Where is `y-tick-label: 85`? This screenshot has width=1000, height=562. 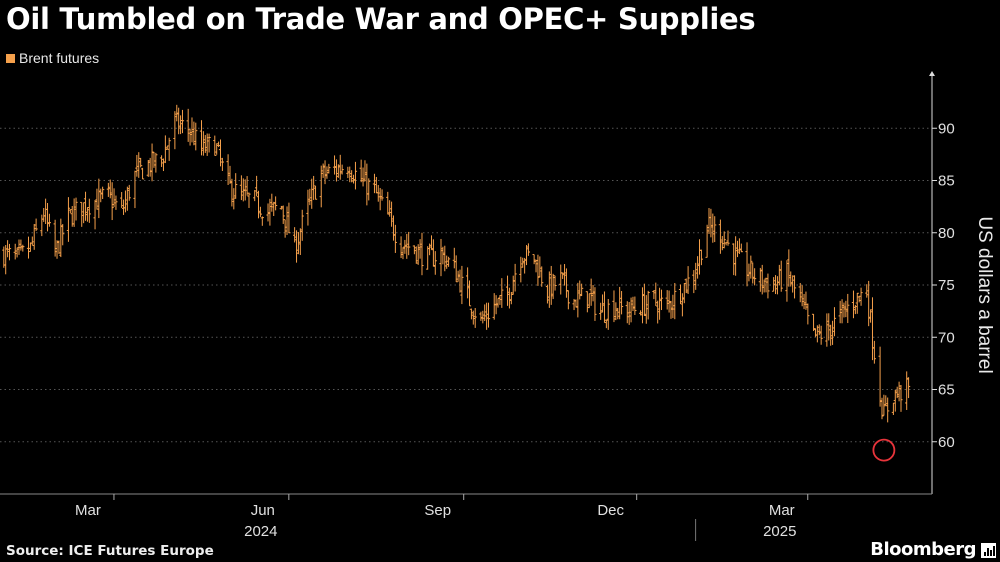 y-tick-label: 85 is located at coordinates (946, 181).